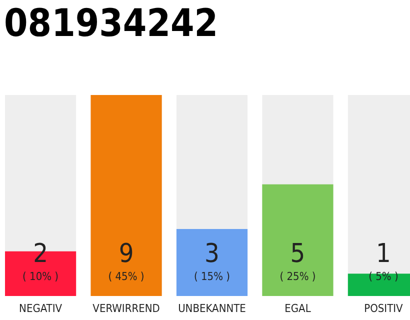 This screenshot has width=410, height=320. Describe the element at coordinates (212, 308) in the screenshot. I see `x-tick-label: UNBEKANNTE` at that location.